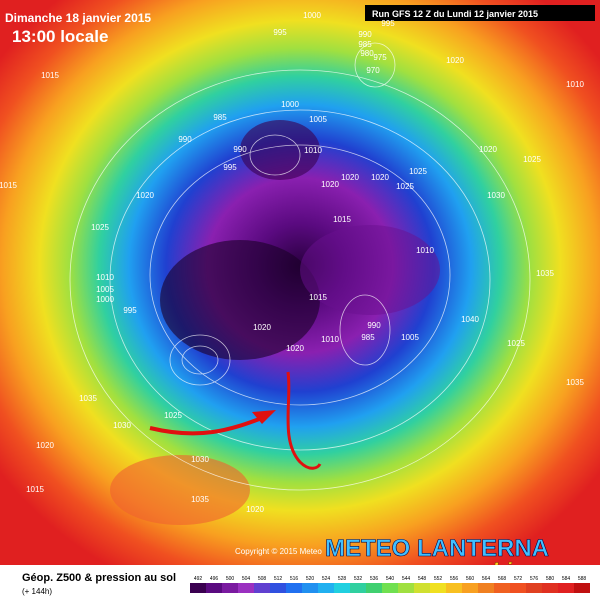 This screenshot has width=600, height=605. What do you see at coordinates (230, 579) in the screenshot?
I see `scale-label: 500` at bounding box center [230, 579].